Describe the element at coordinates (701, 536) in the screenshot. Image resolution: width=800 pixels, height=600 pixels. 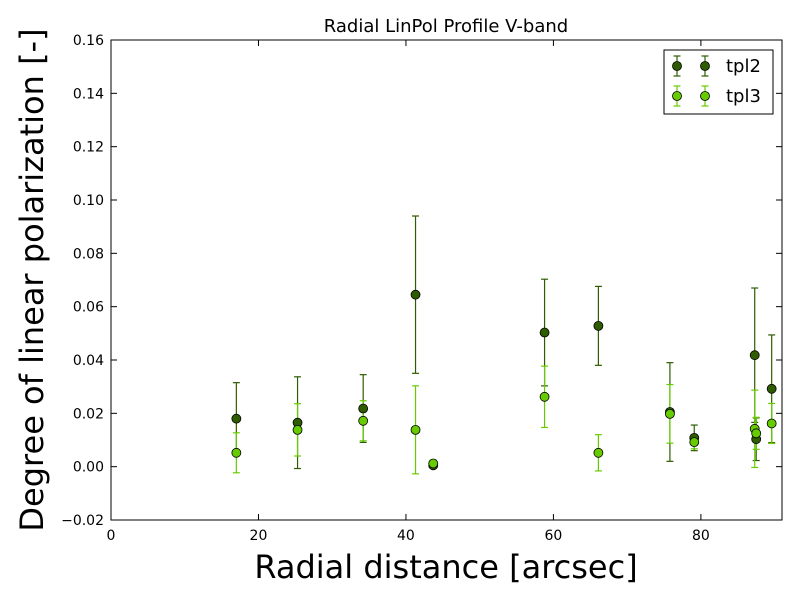
I see `x-tick-label: 80` at that location.